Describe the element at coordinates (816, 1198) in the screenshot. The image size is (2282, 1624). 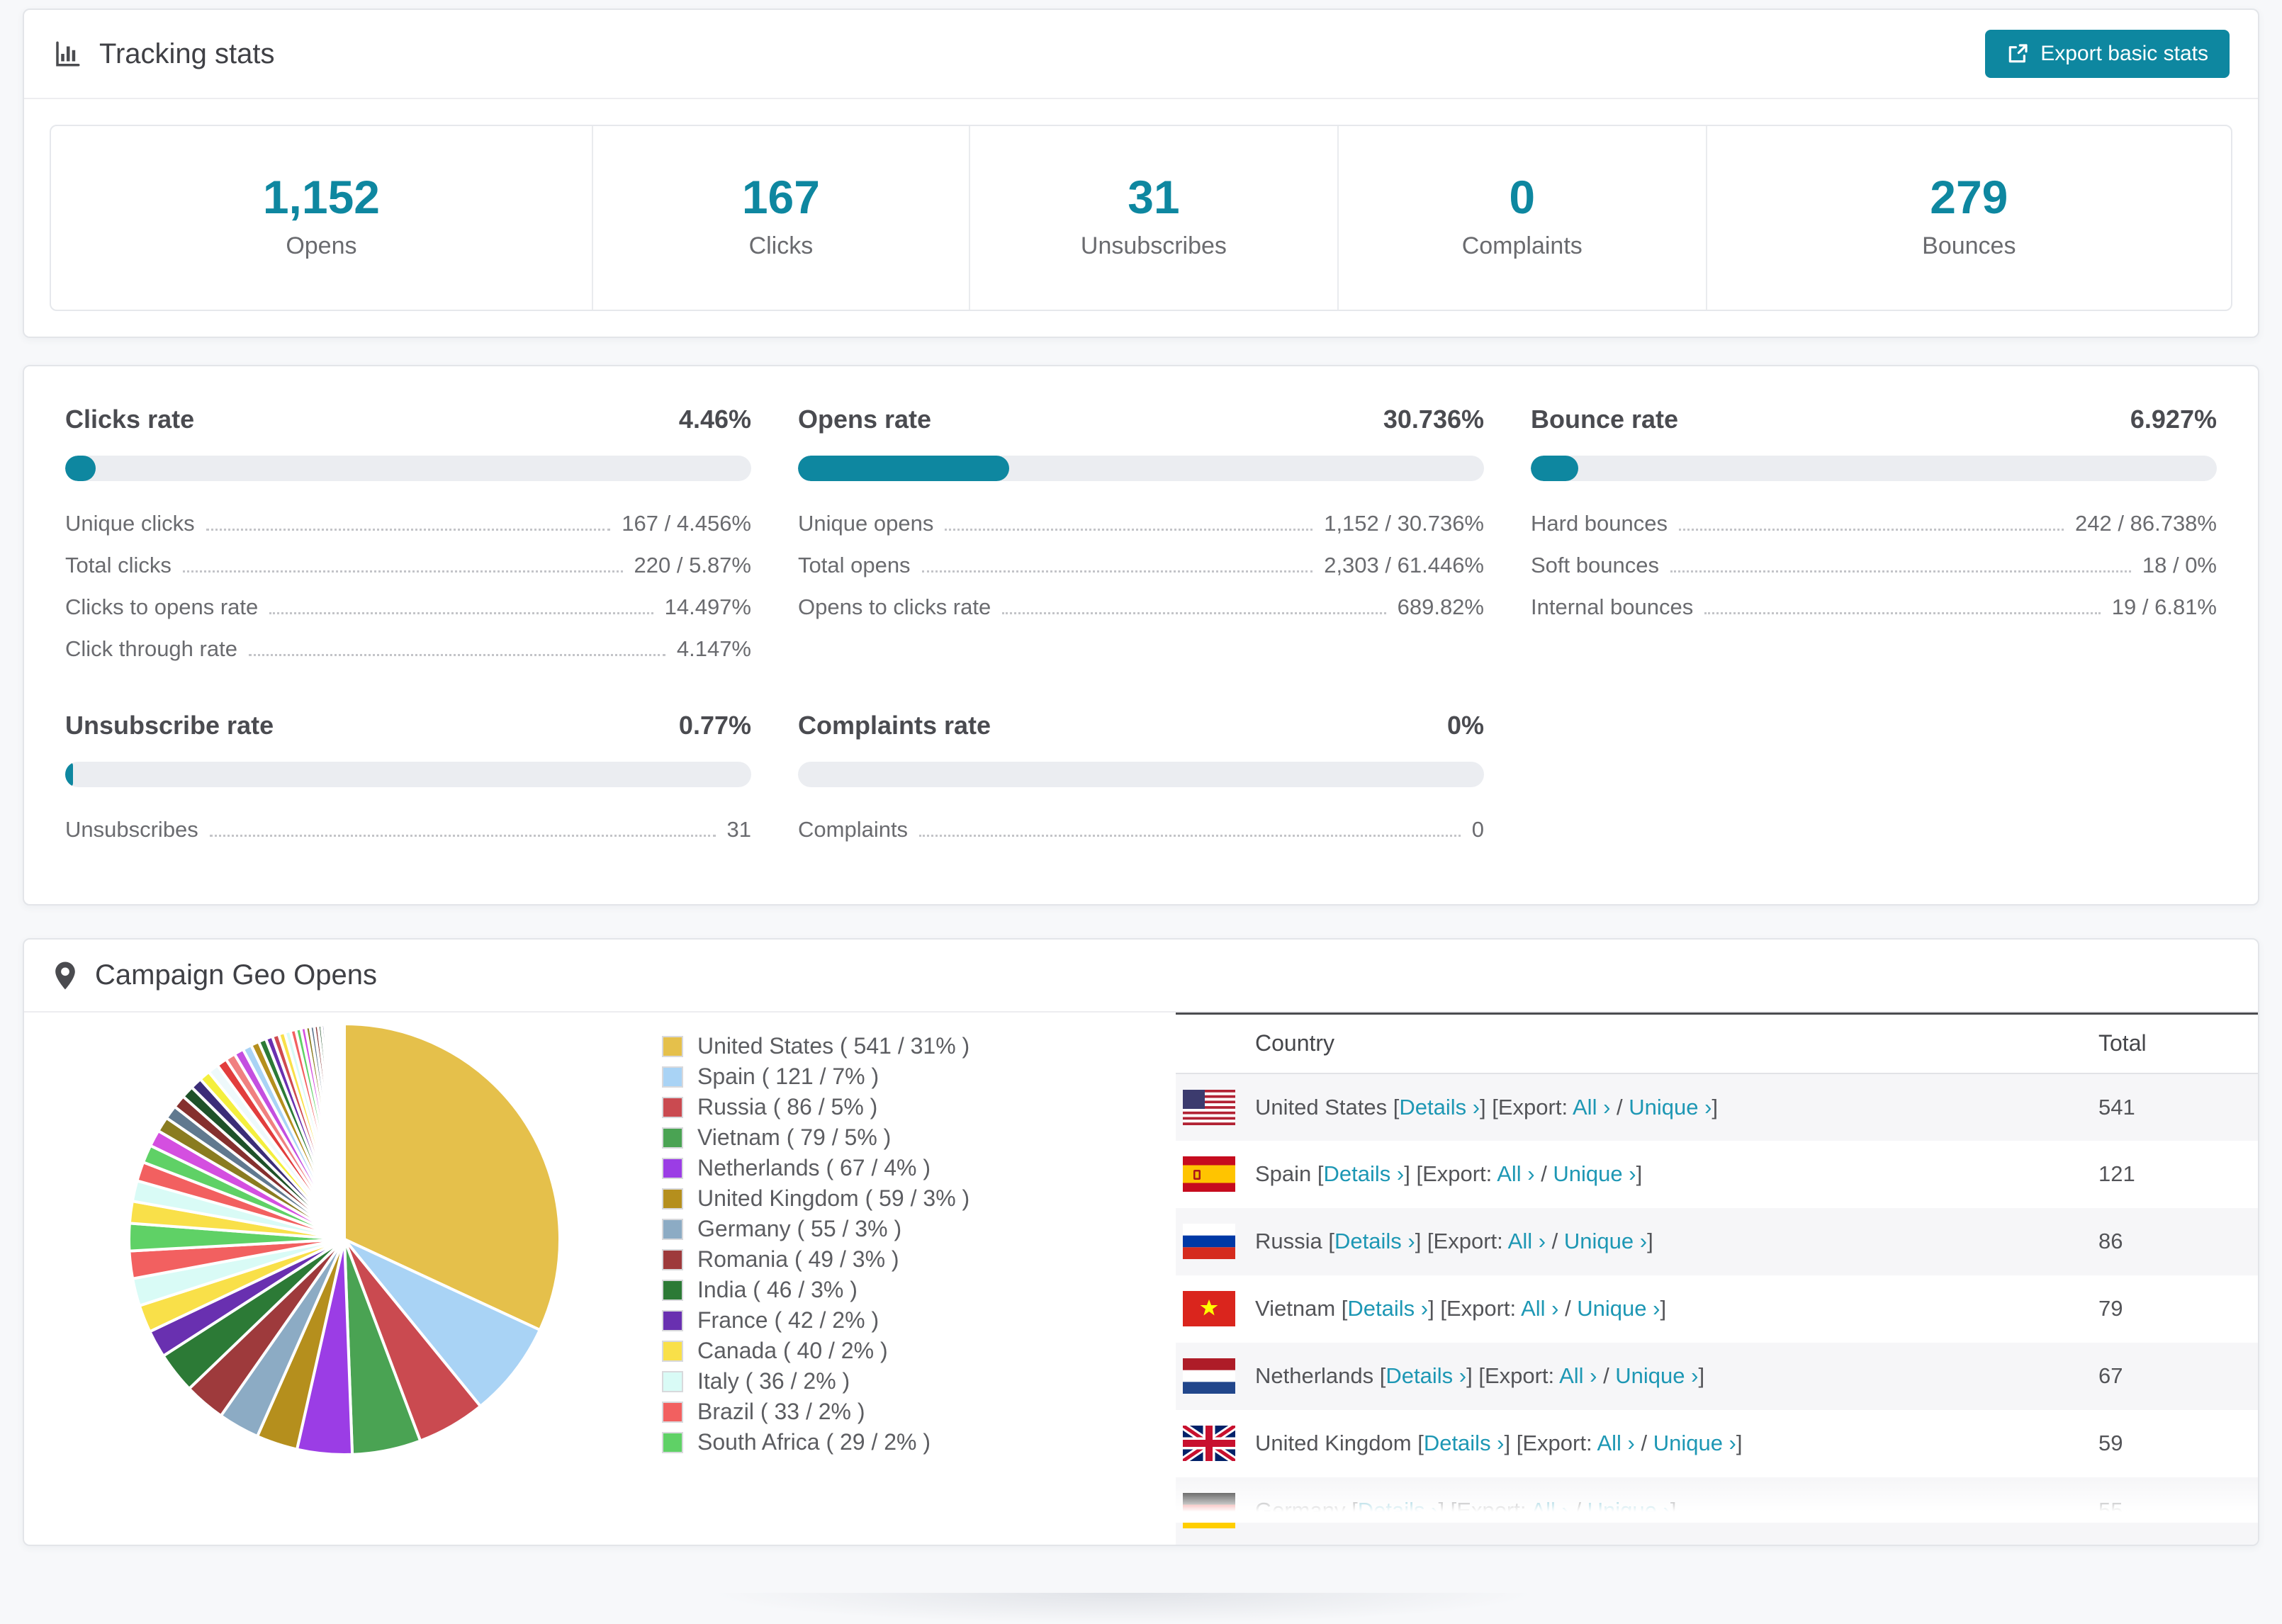
I see `legend-item-united-kingdom: United Kingdom ( 59 / 3% )` at that location.